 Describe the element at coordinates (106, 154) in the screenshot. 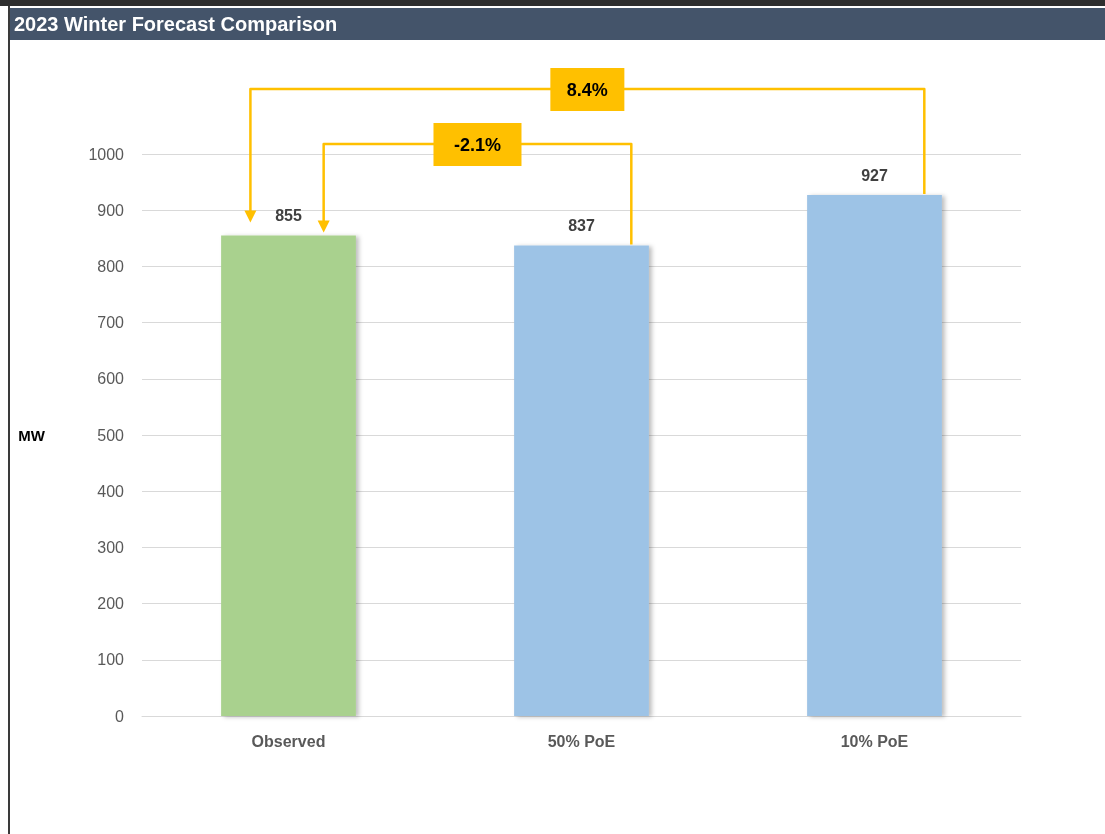

I see `y-tick-label: 1000` at that location.